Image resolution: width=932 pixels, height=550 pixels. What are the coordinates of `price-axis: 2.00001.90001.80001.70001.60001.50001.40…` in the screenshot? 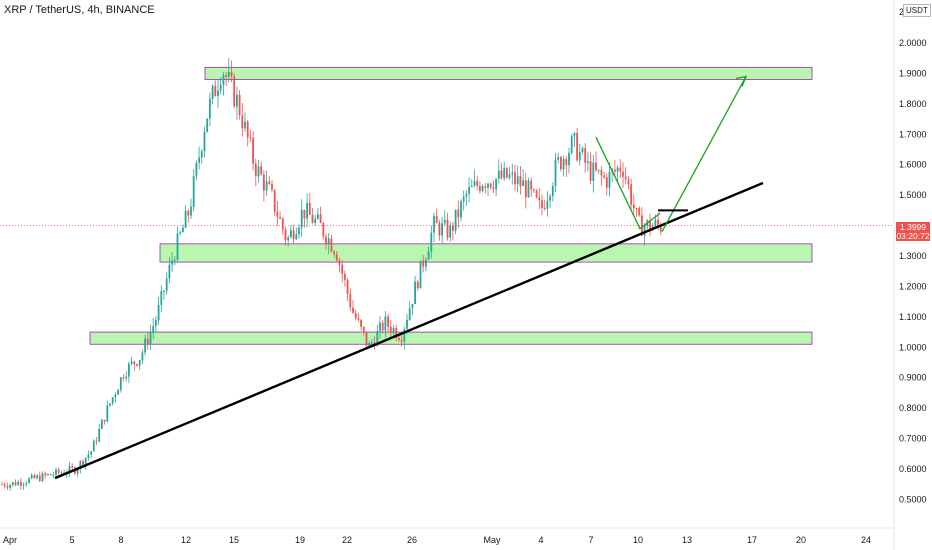 It's located at (910, 275).